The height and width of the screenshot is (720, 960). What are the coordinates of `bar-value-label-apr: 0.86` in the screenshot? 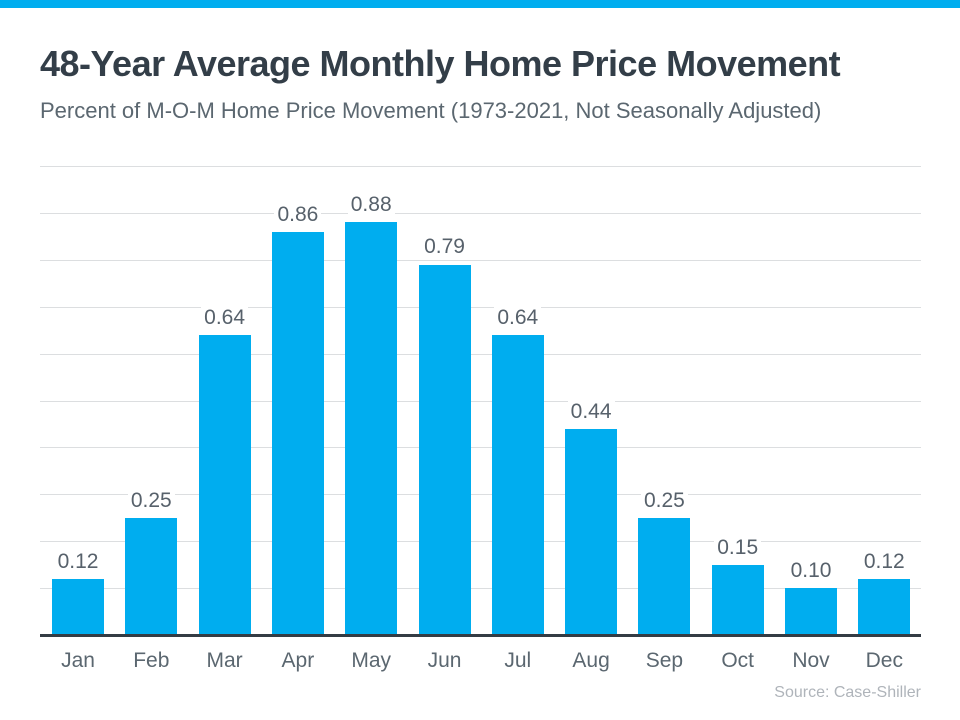 It's located at (298, 214).